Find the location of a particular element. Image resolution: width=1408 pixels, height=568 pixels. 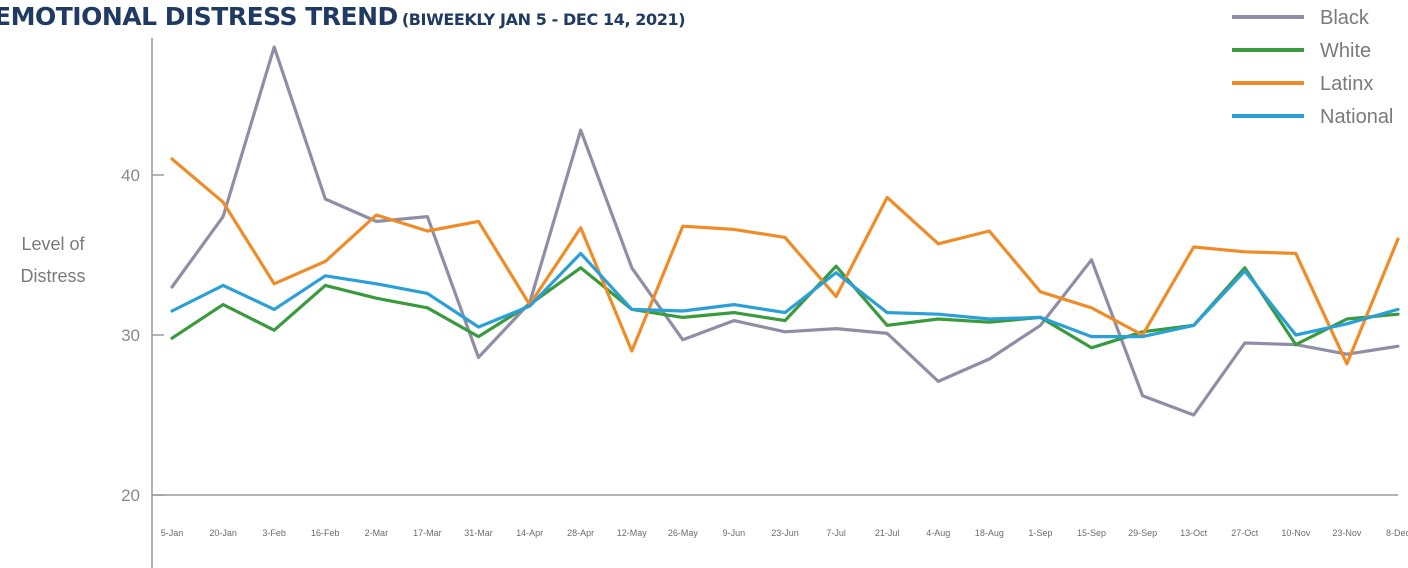

x-tick-label: 3-Feb is located at coordinates (274, 533).